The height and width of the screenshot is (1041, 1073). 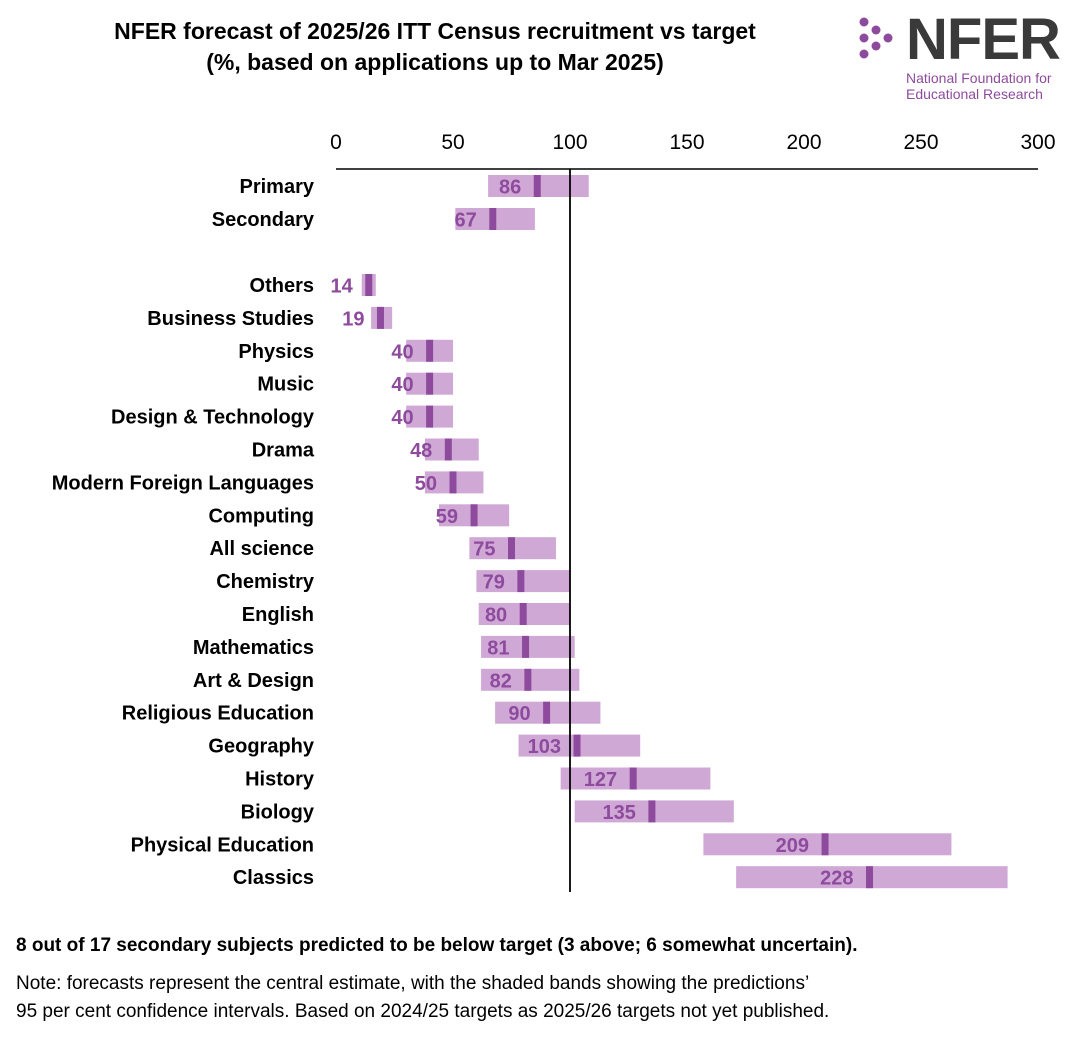 I want to click on category-label: Secondary, so click(x=263, y=220).